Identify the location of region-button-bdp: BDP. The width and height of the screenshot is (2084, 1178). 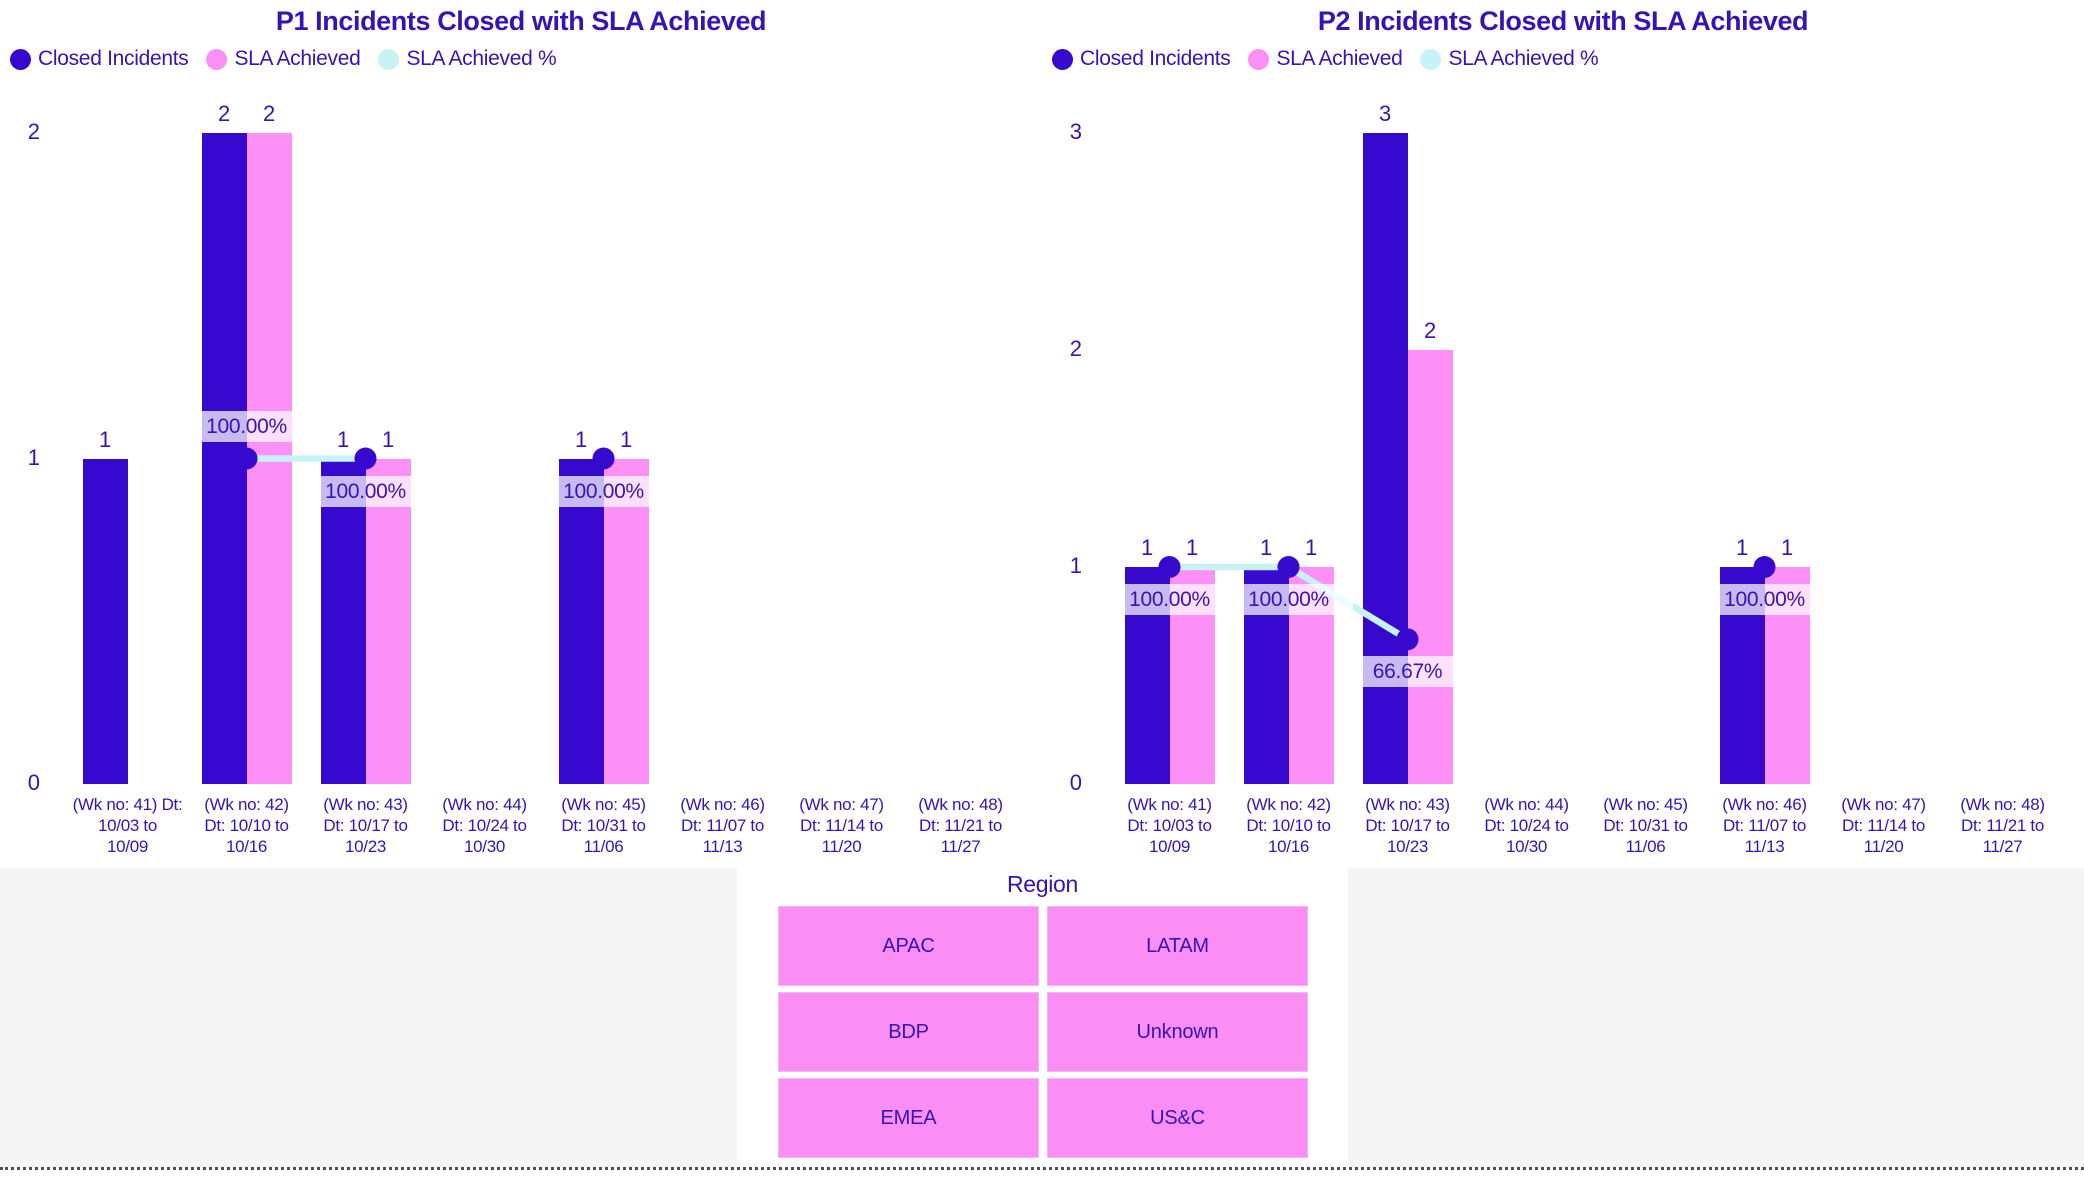
(908, 1032).